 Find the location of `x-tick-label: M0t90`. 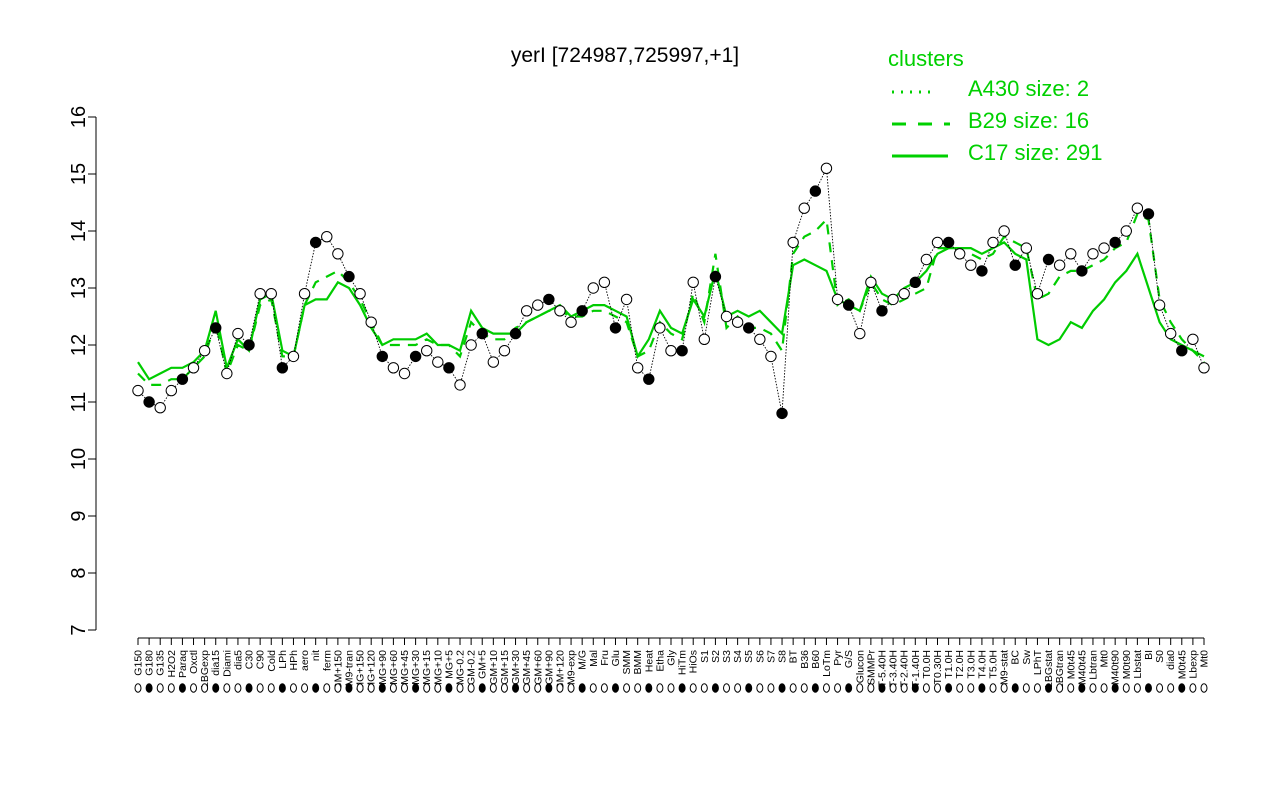

x-tick-label: M0t90 is located at coordinates (1127, 664).